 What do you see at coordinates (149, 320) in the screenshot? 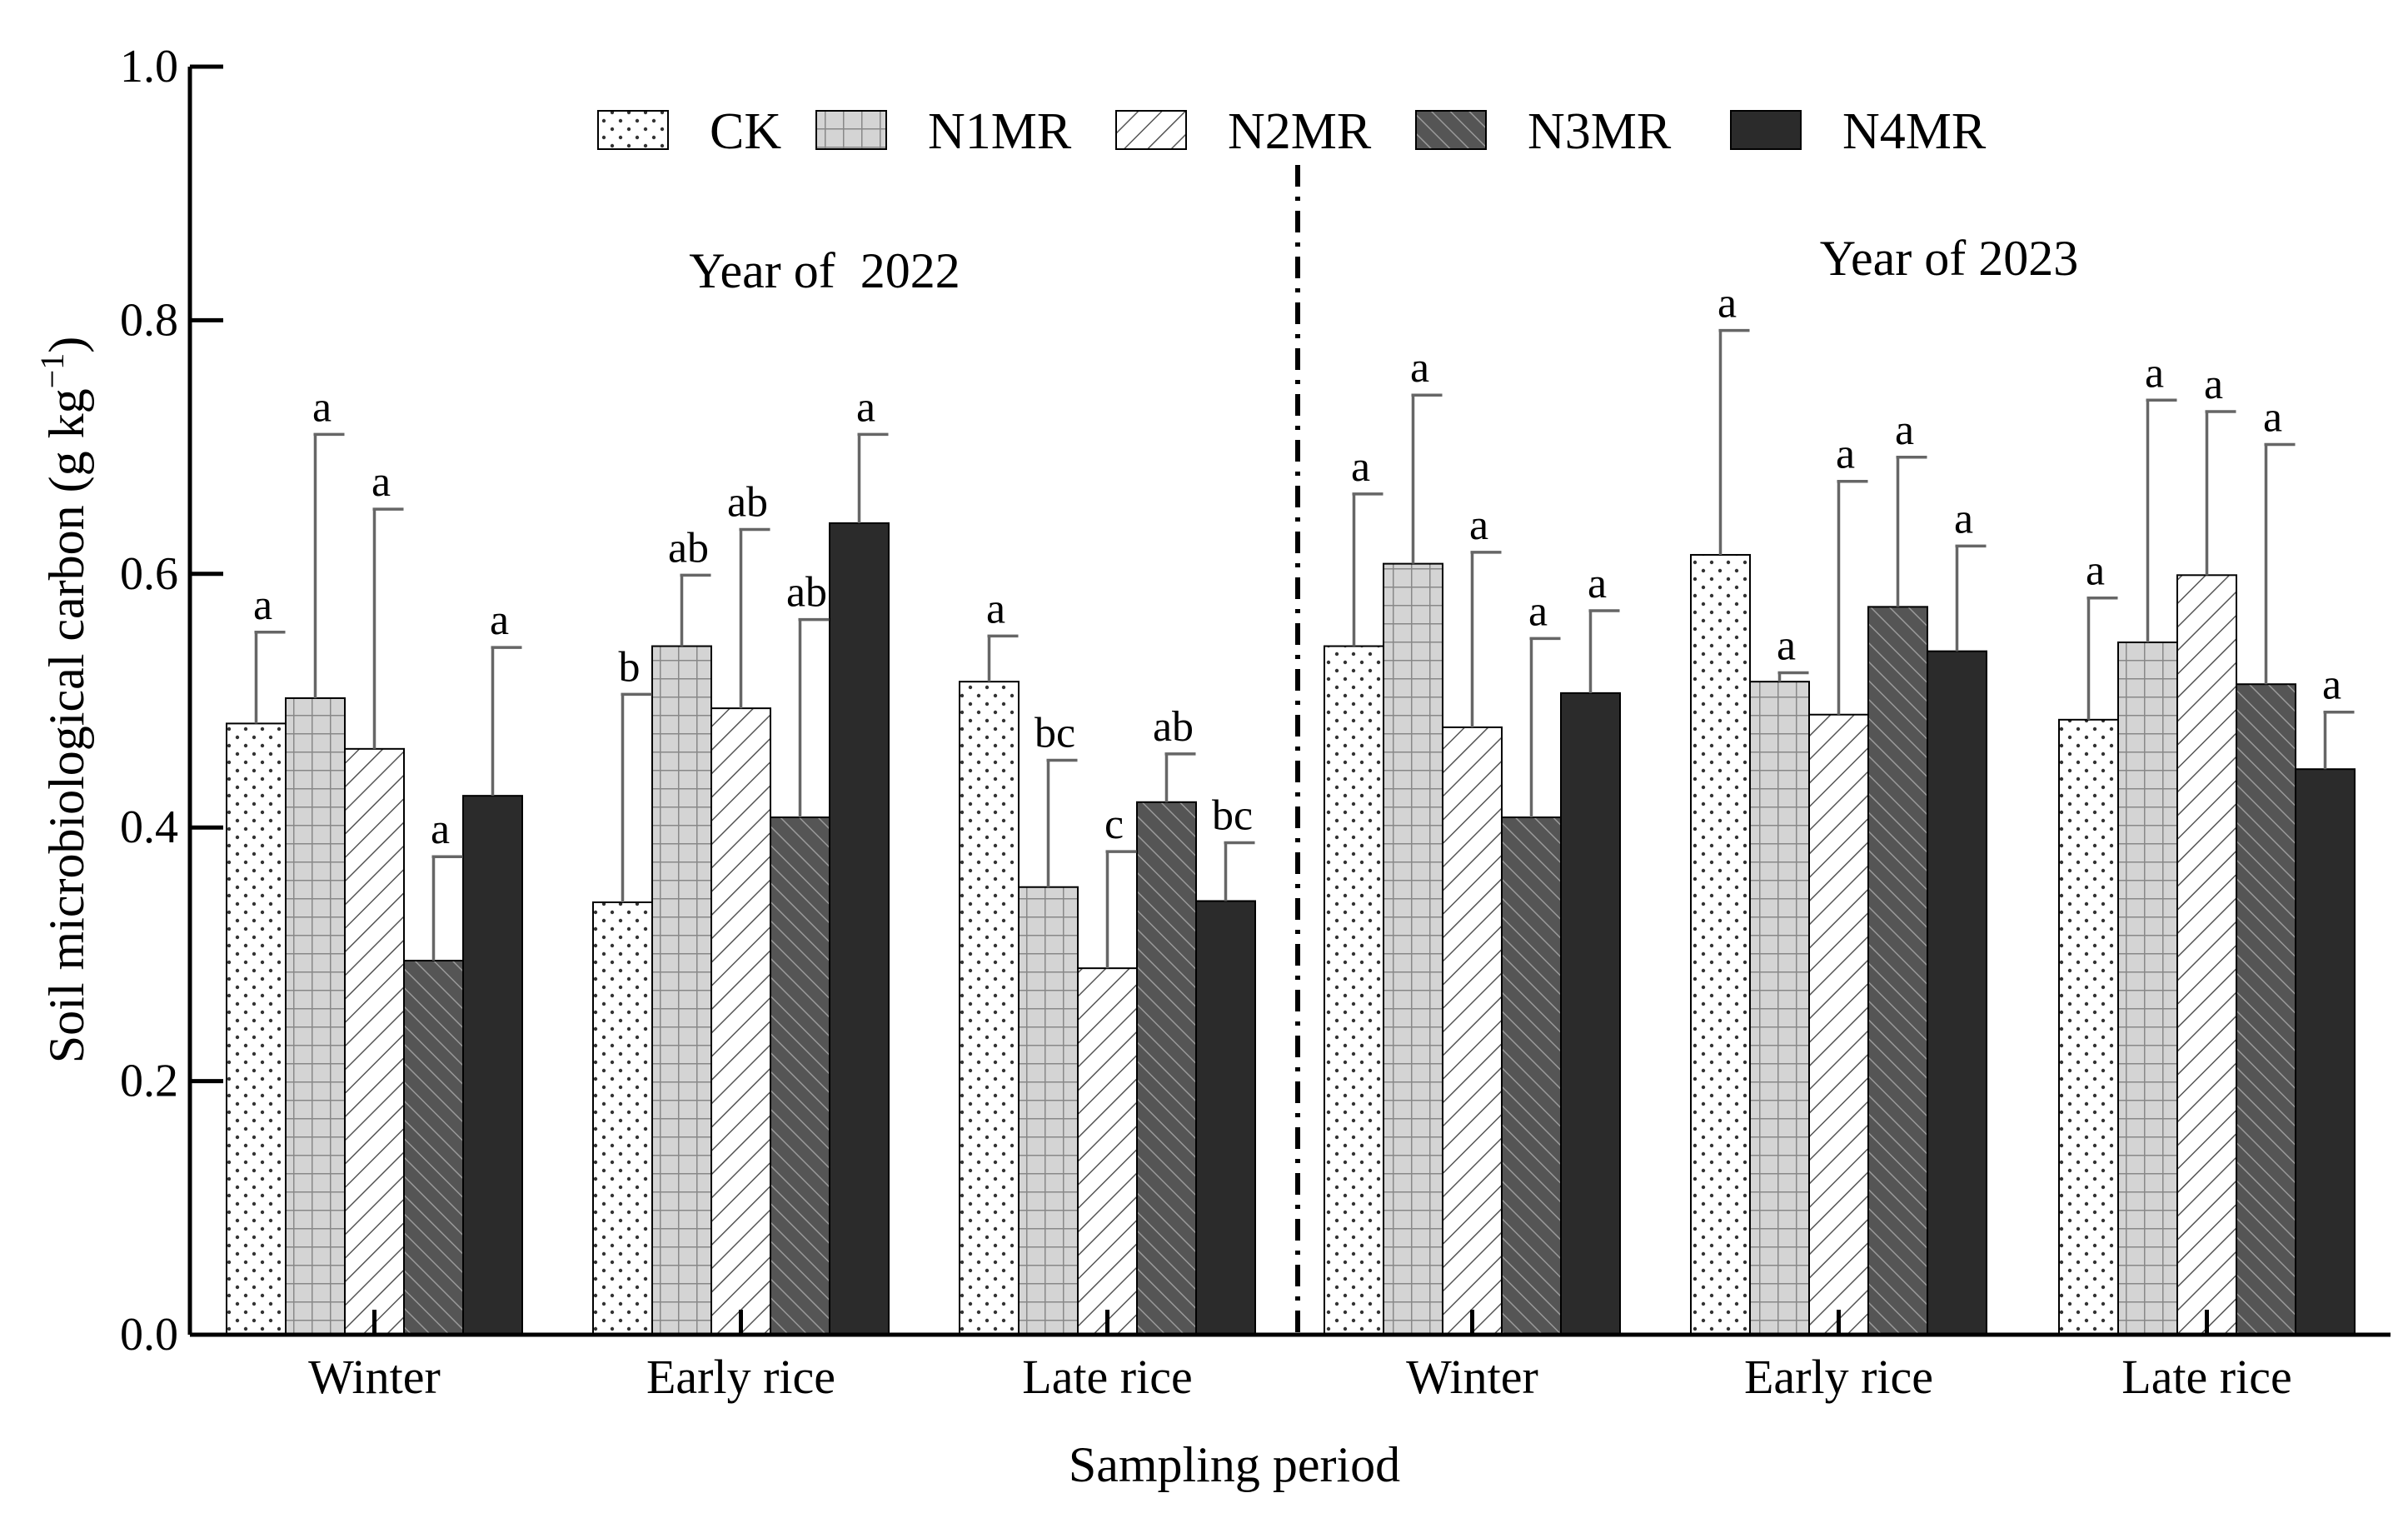
I see `y-tick-label-4: 0.8` at bounding box center [149, 320].